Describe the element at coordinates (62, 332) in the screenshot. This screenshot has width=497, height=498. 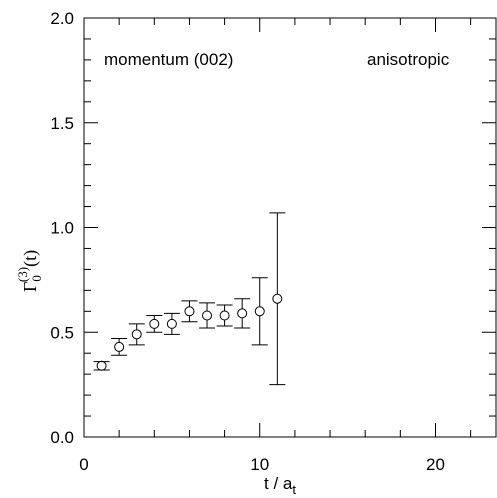
I see `y-tick-label: 0.5` at that location.